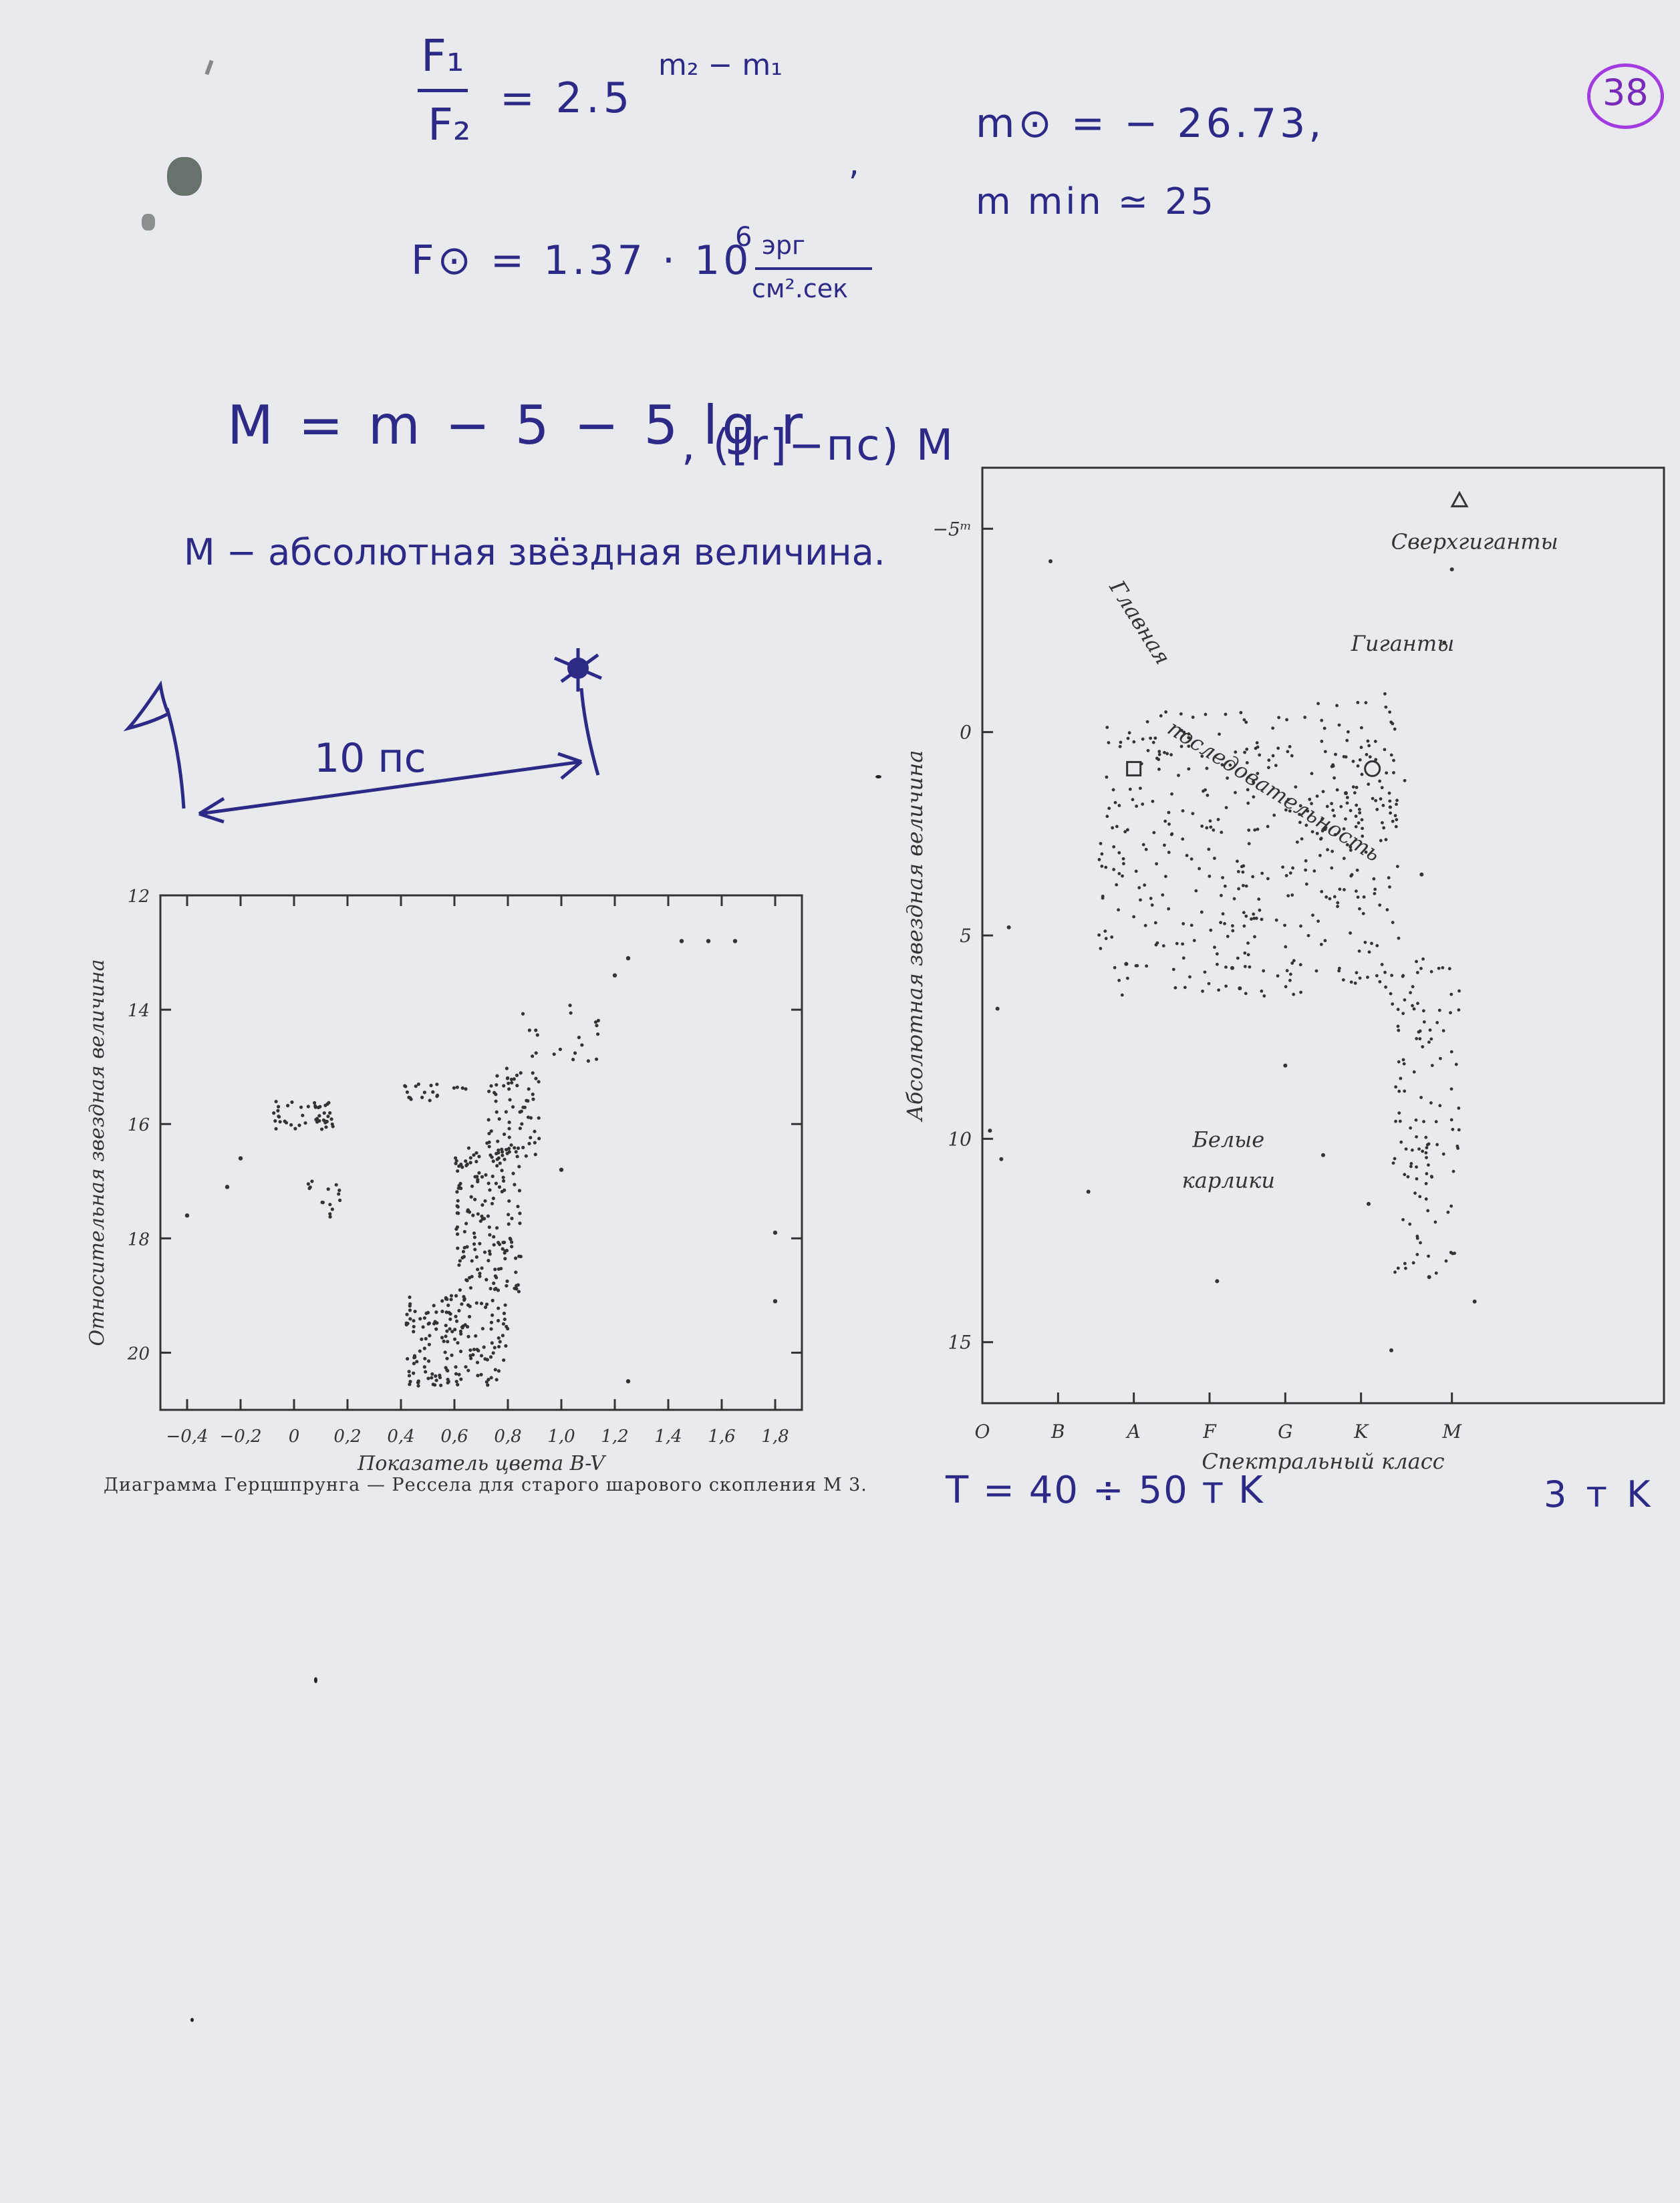 The image size is (1680, 2203). What do you see at coordinates (1323, 1461) in the screenshot?
I see `x-axis-label: Спектральный класс` at bounding box center [1323, 1461].